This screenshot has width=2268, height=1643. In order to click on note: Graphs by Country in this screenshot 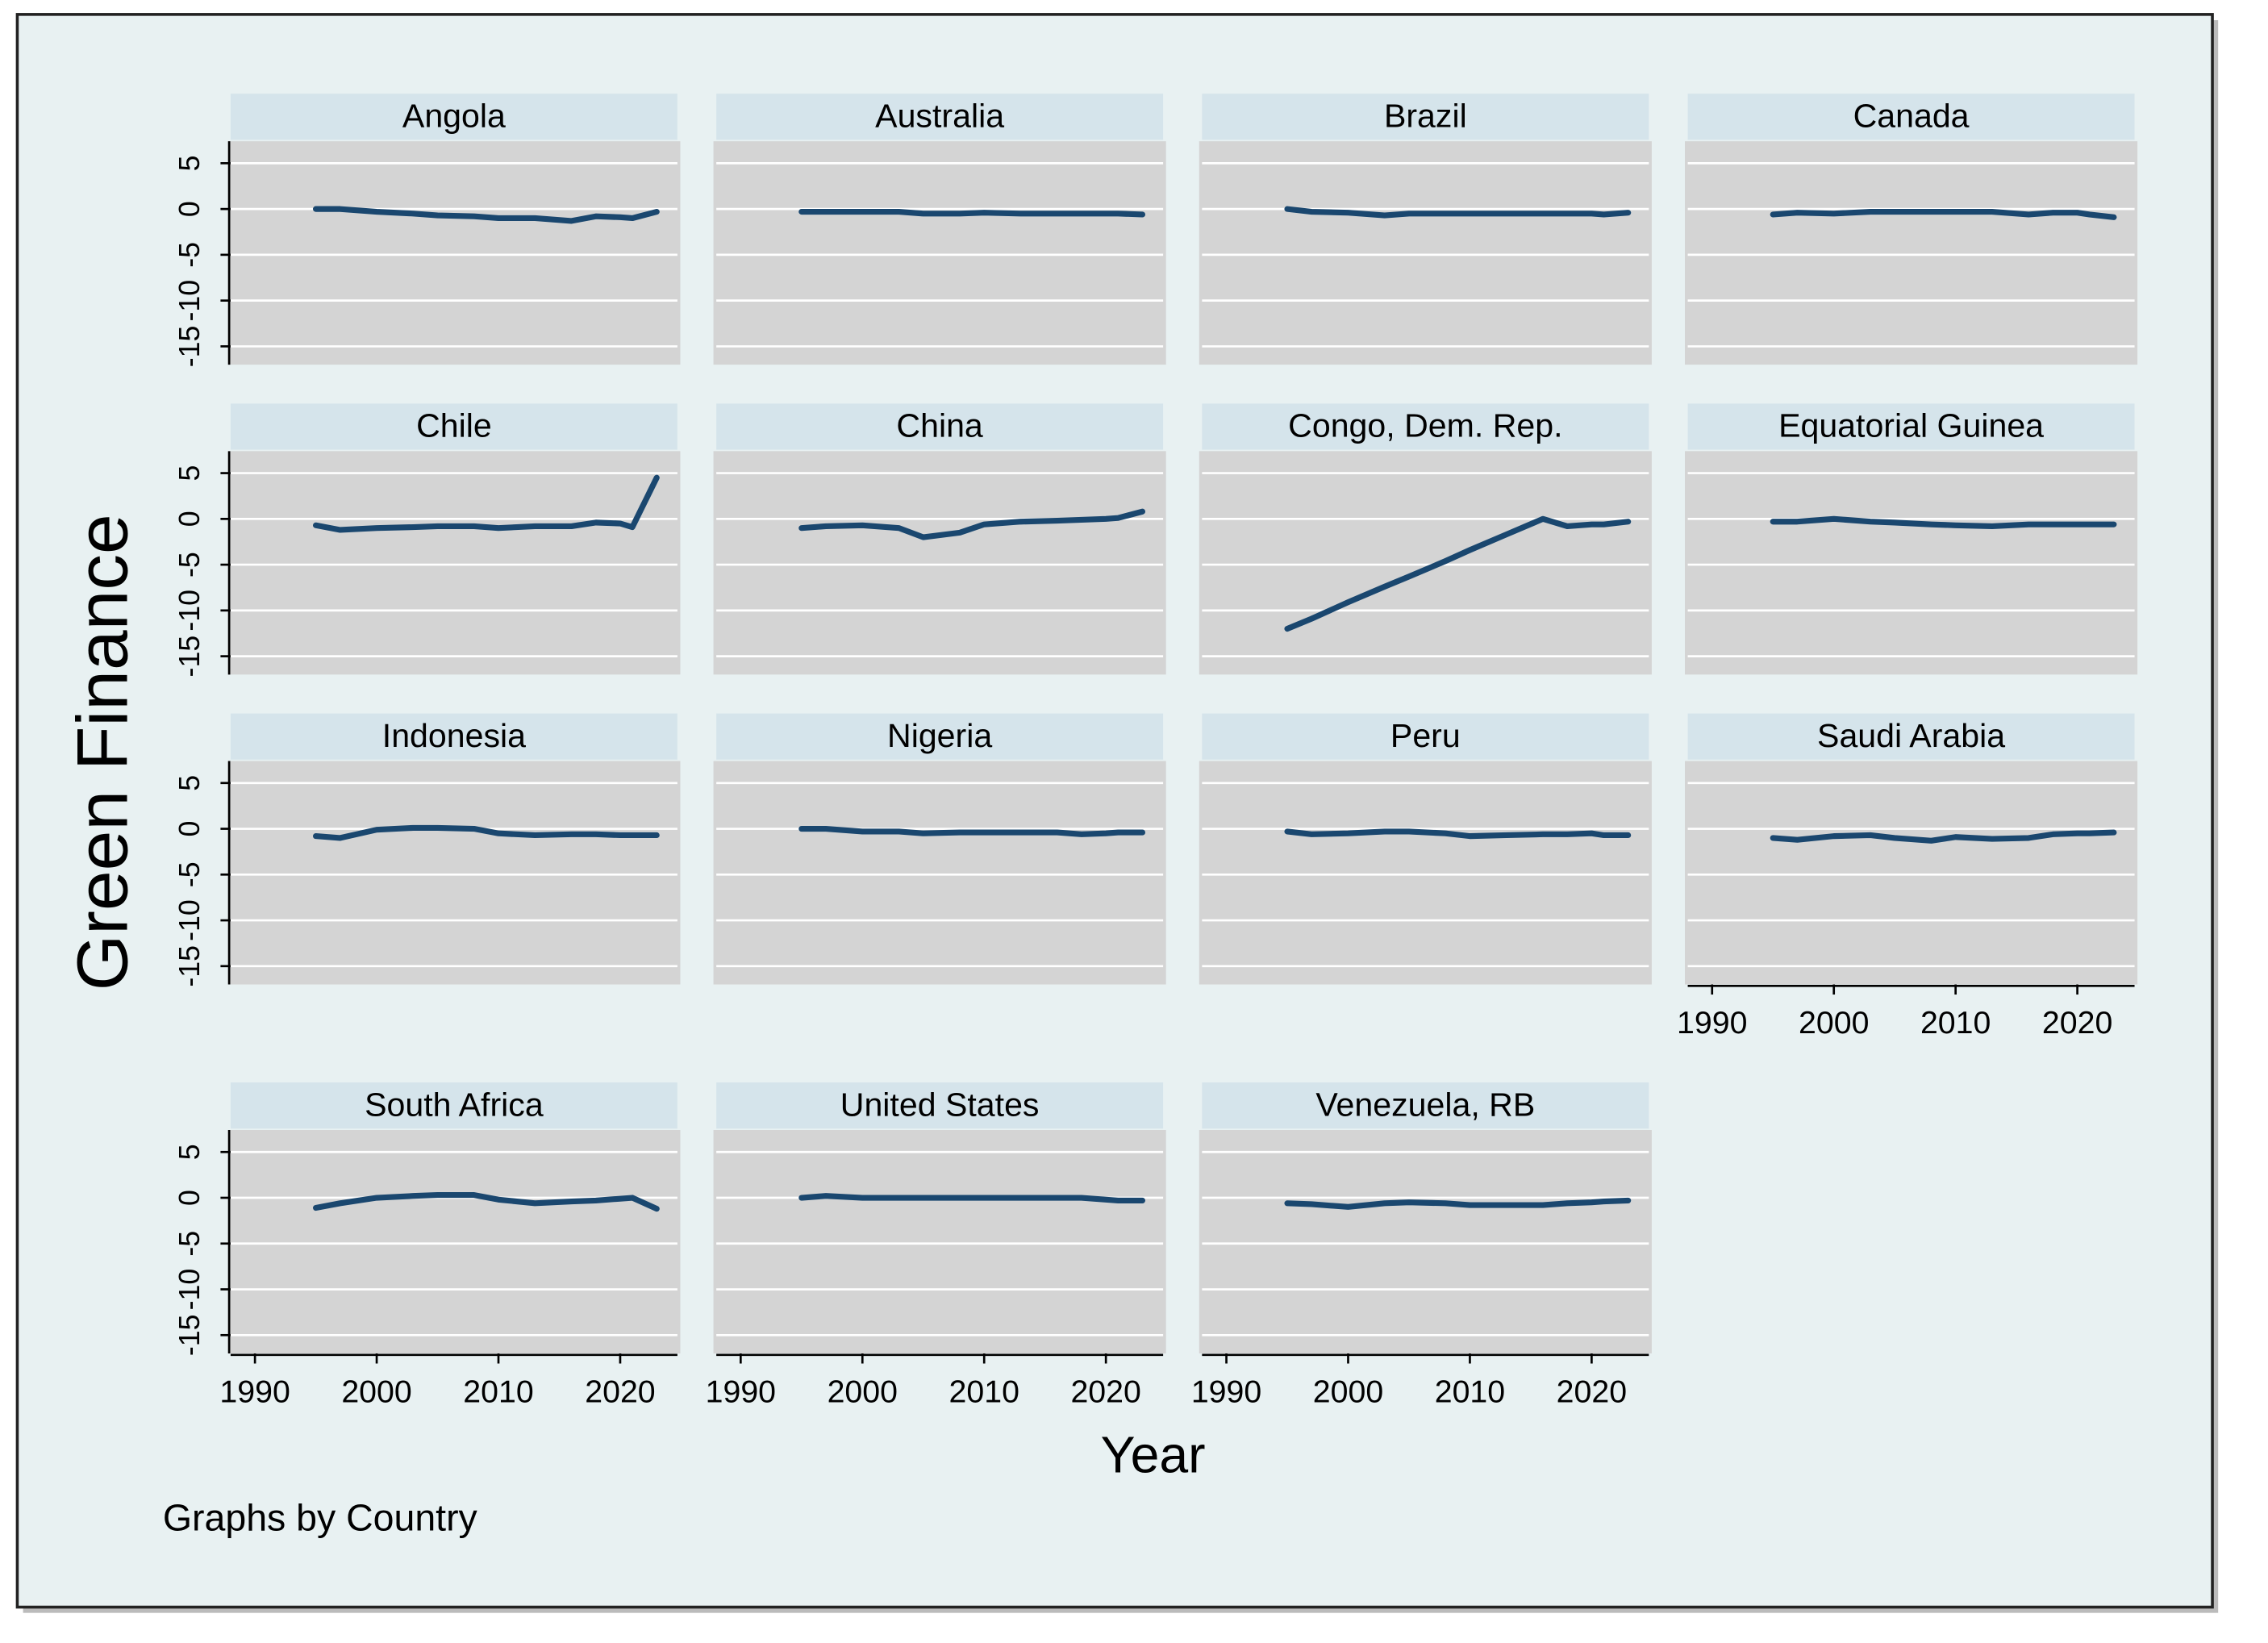, I will do `click(320, 1518)`.